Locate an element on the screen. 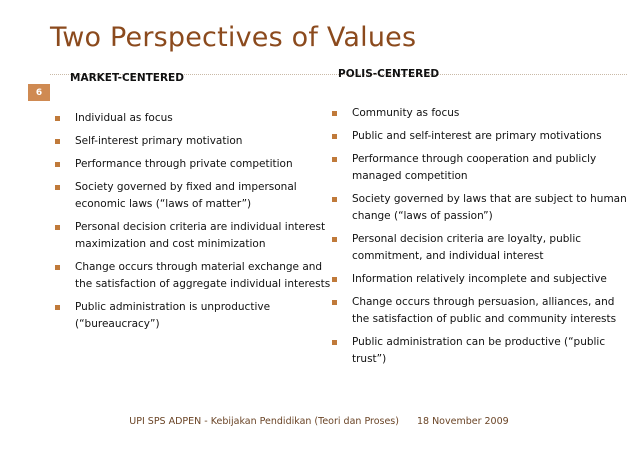 This screenshot has height=451, width=638. list-item: Individual as focus is located at coordinates (197, 118).